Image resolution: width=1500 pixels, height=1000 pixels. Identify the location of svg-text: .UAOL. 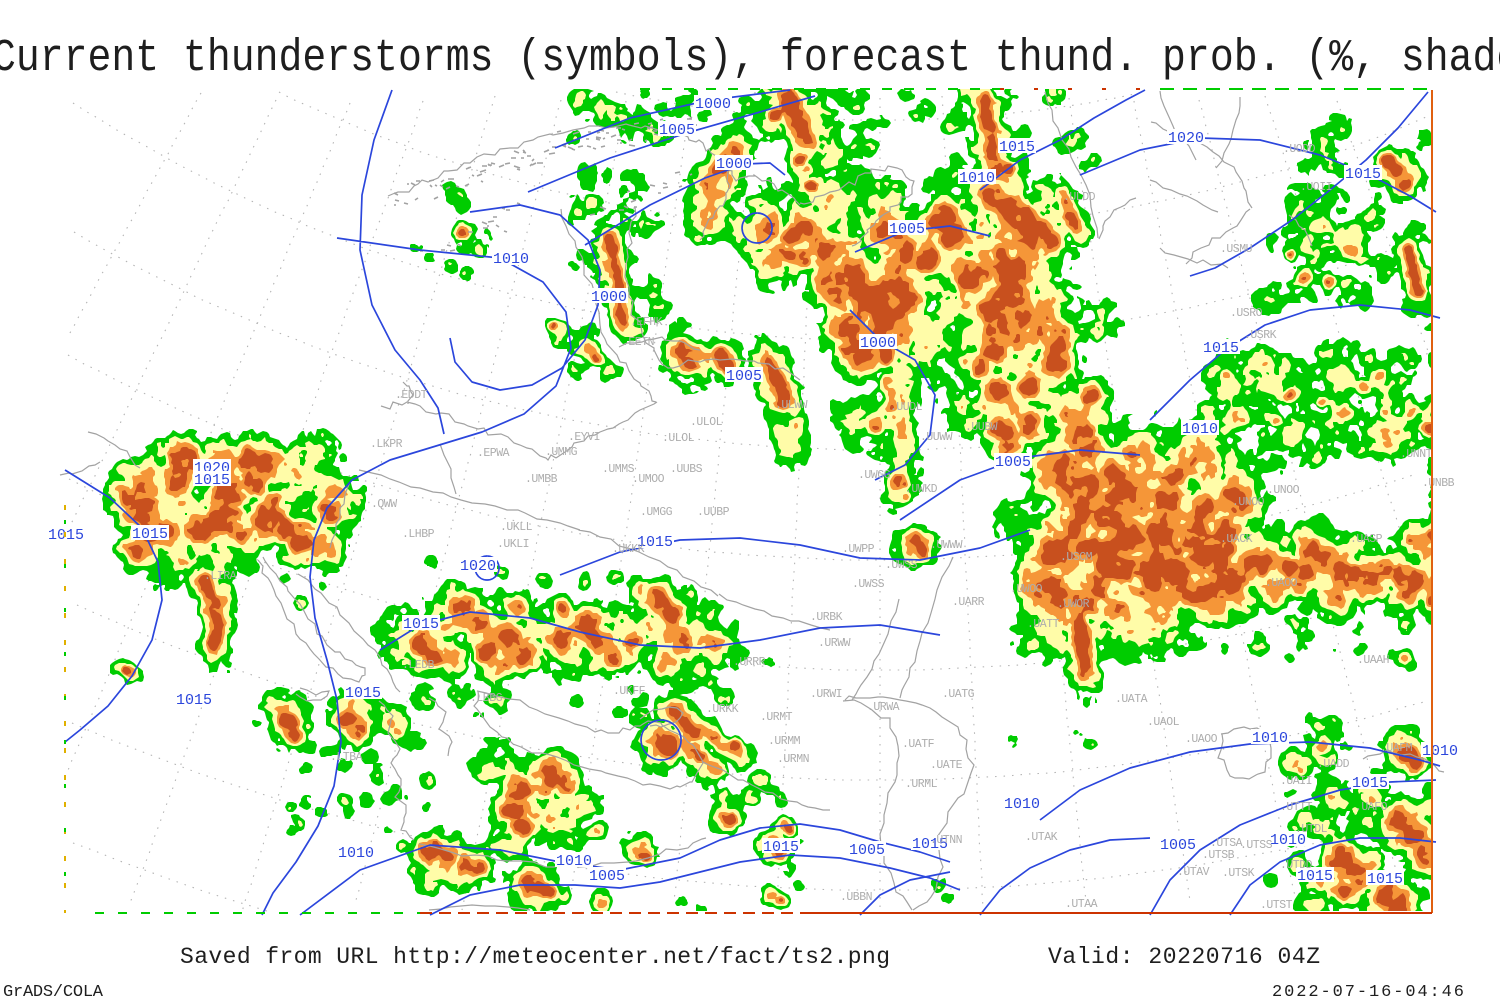
(1163, 722).